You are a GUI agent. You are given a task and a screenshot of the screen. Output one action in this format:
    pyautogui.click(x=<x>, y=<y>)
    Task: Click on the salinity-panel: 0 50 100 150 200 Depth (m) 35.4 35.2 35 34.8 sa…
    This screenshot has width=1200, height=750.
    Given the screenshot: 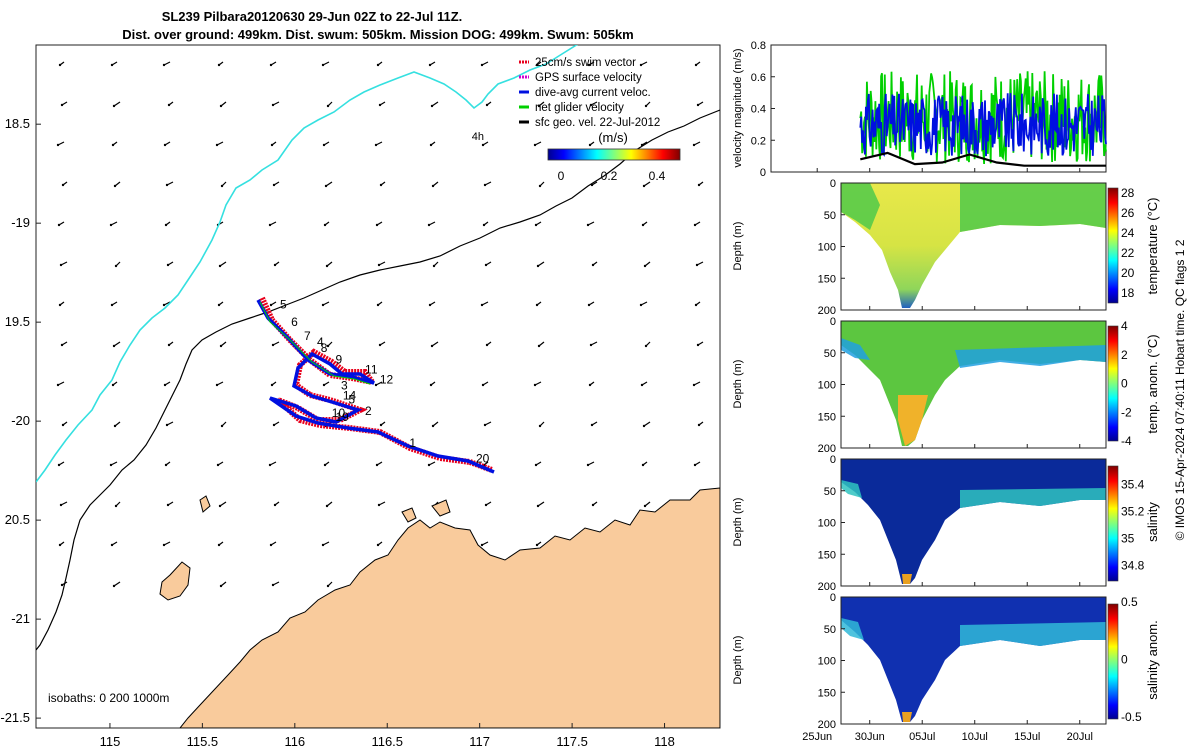 What is the action you would take?
    pyautogui.click(x=946, y=523)
    